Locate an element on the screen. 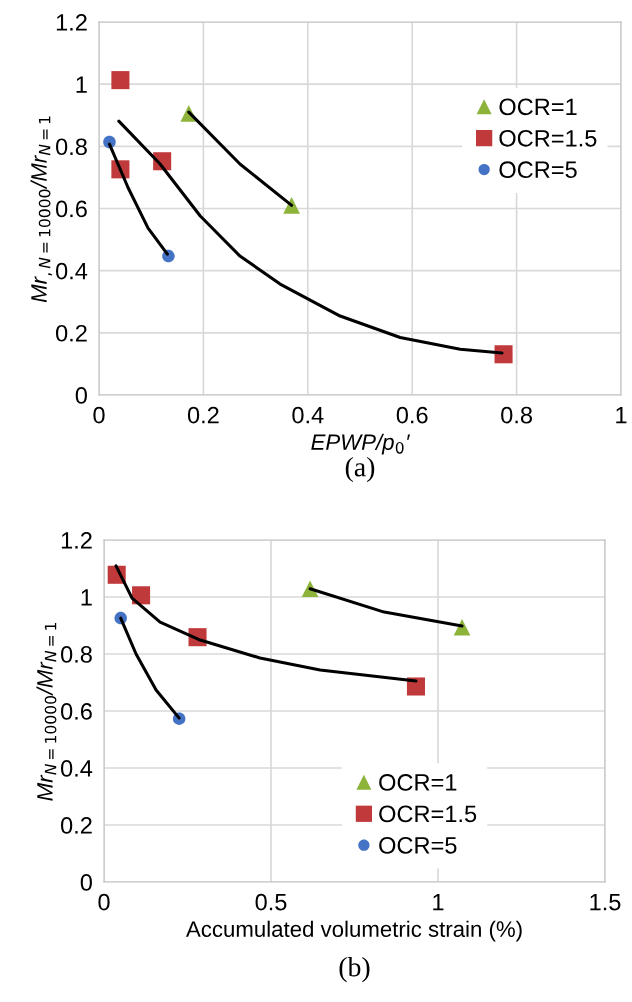 The height and width of the screenshot is (1002, 632). x-tick-label: 0.8 is located at coordinates (516, 415).